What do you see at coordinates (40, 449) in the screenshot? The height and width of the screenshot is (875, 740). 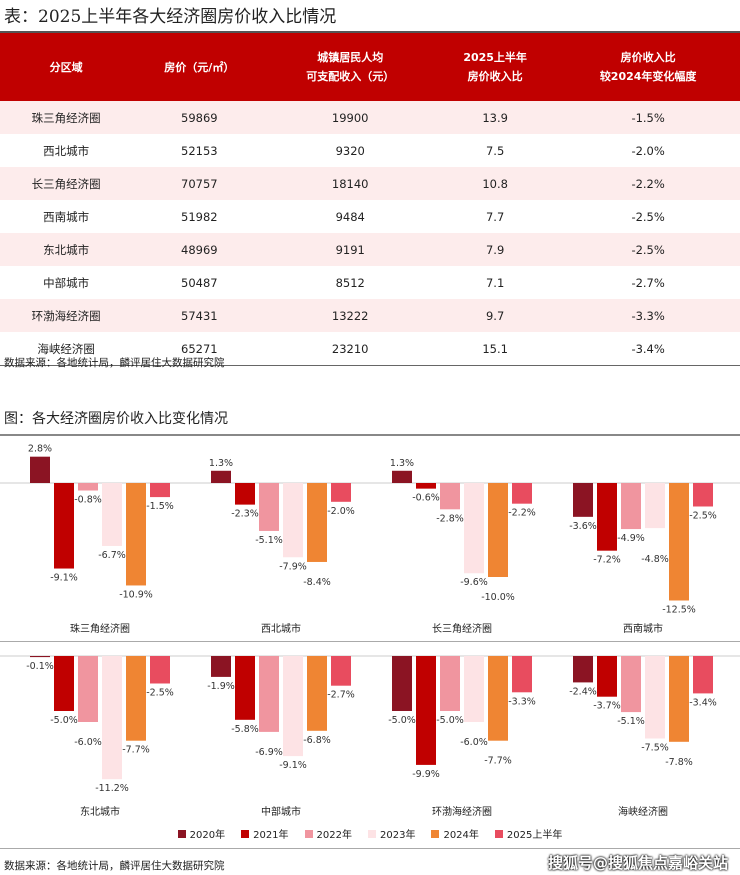 I see `data-label: 2.8%` at bounding box center [40, 449].